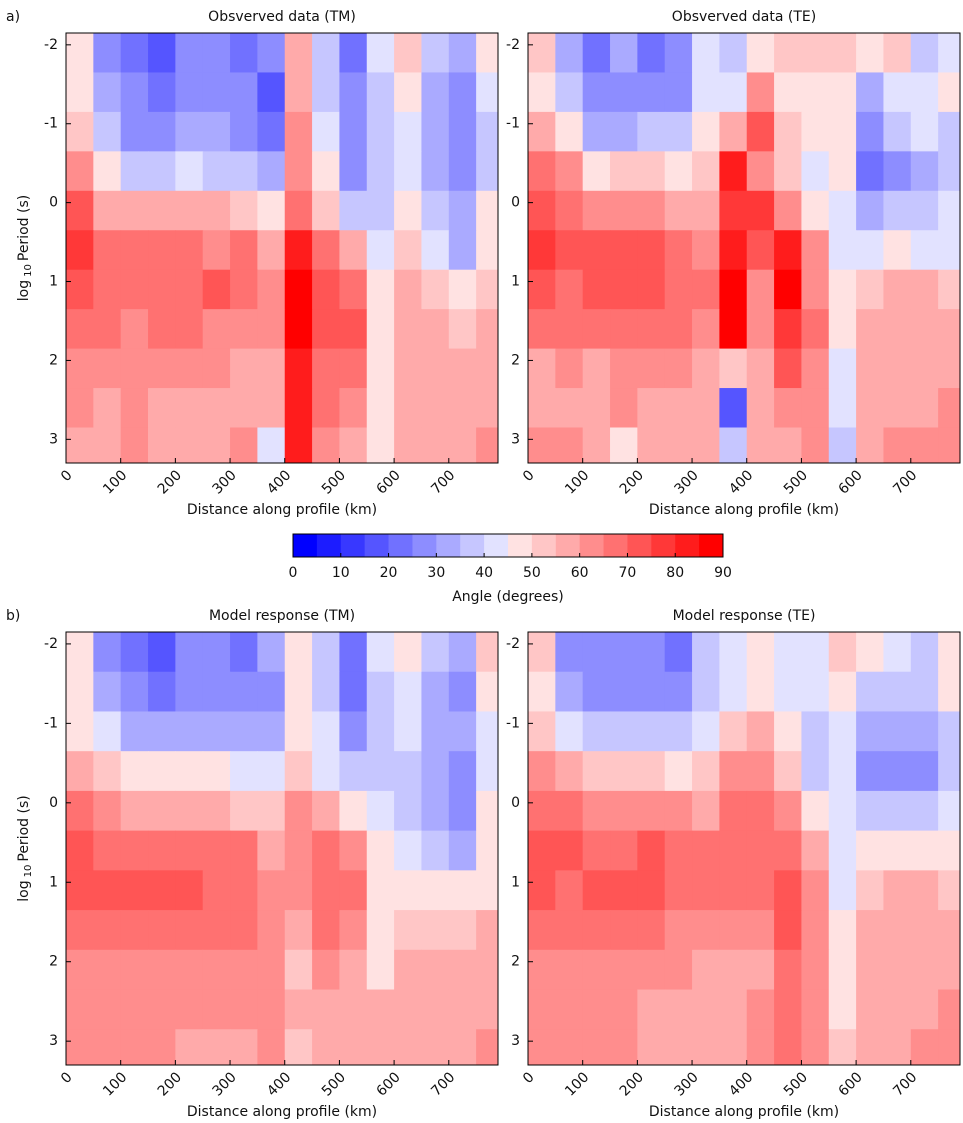 The height and width of the screenshot is (1123, 963). Describe the element at coordinates (723, 573) in the screenshot. I see `colorbar-tick-label: 90` at that location.